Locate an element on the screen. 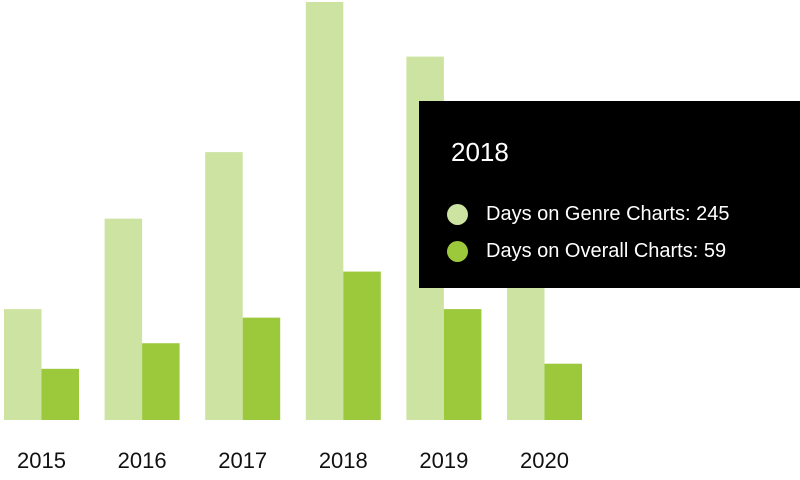 This screenshot has width=800, height=480. tooltip-overall-label: Days on Overall Charts is located at coordinates (589, 251).